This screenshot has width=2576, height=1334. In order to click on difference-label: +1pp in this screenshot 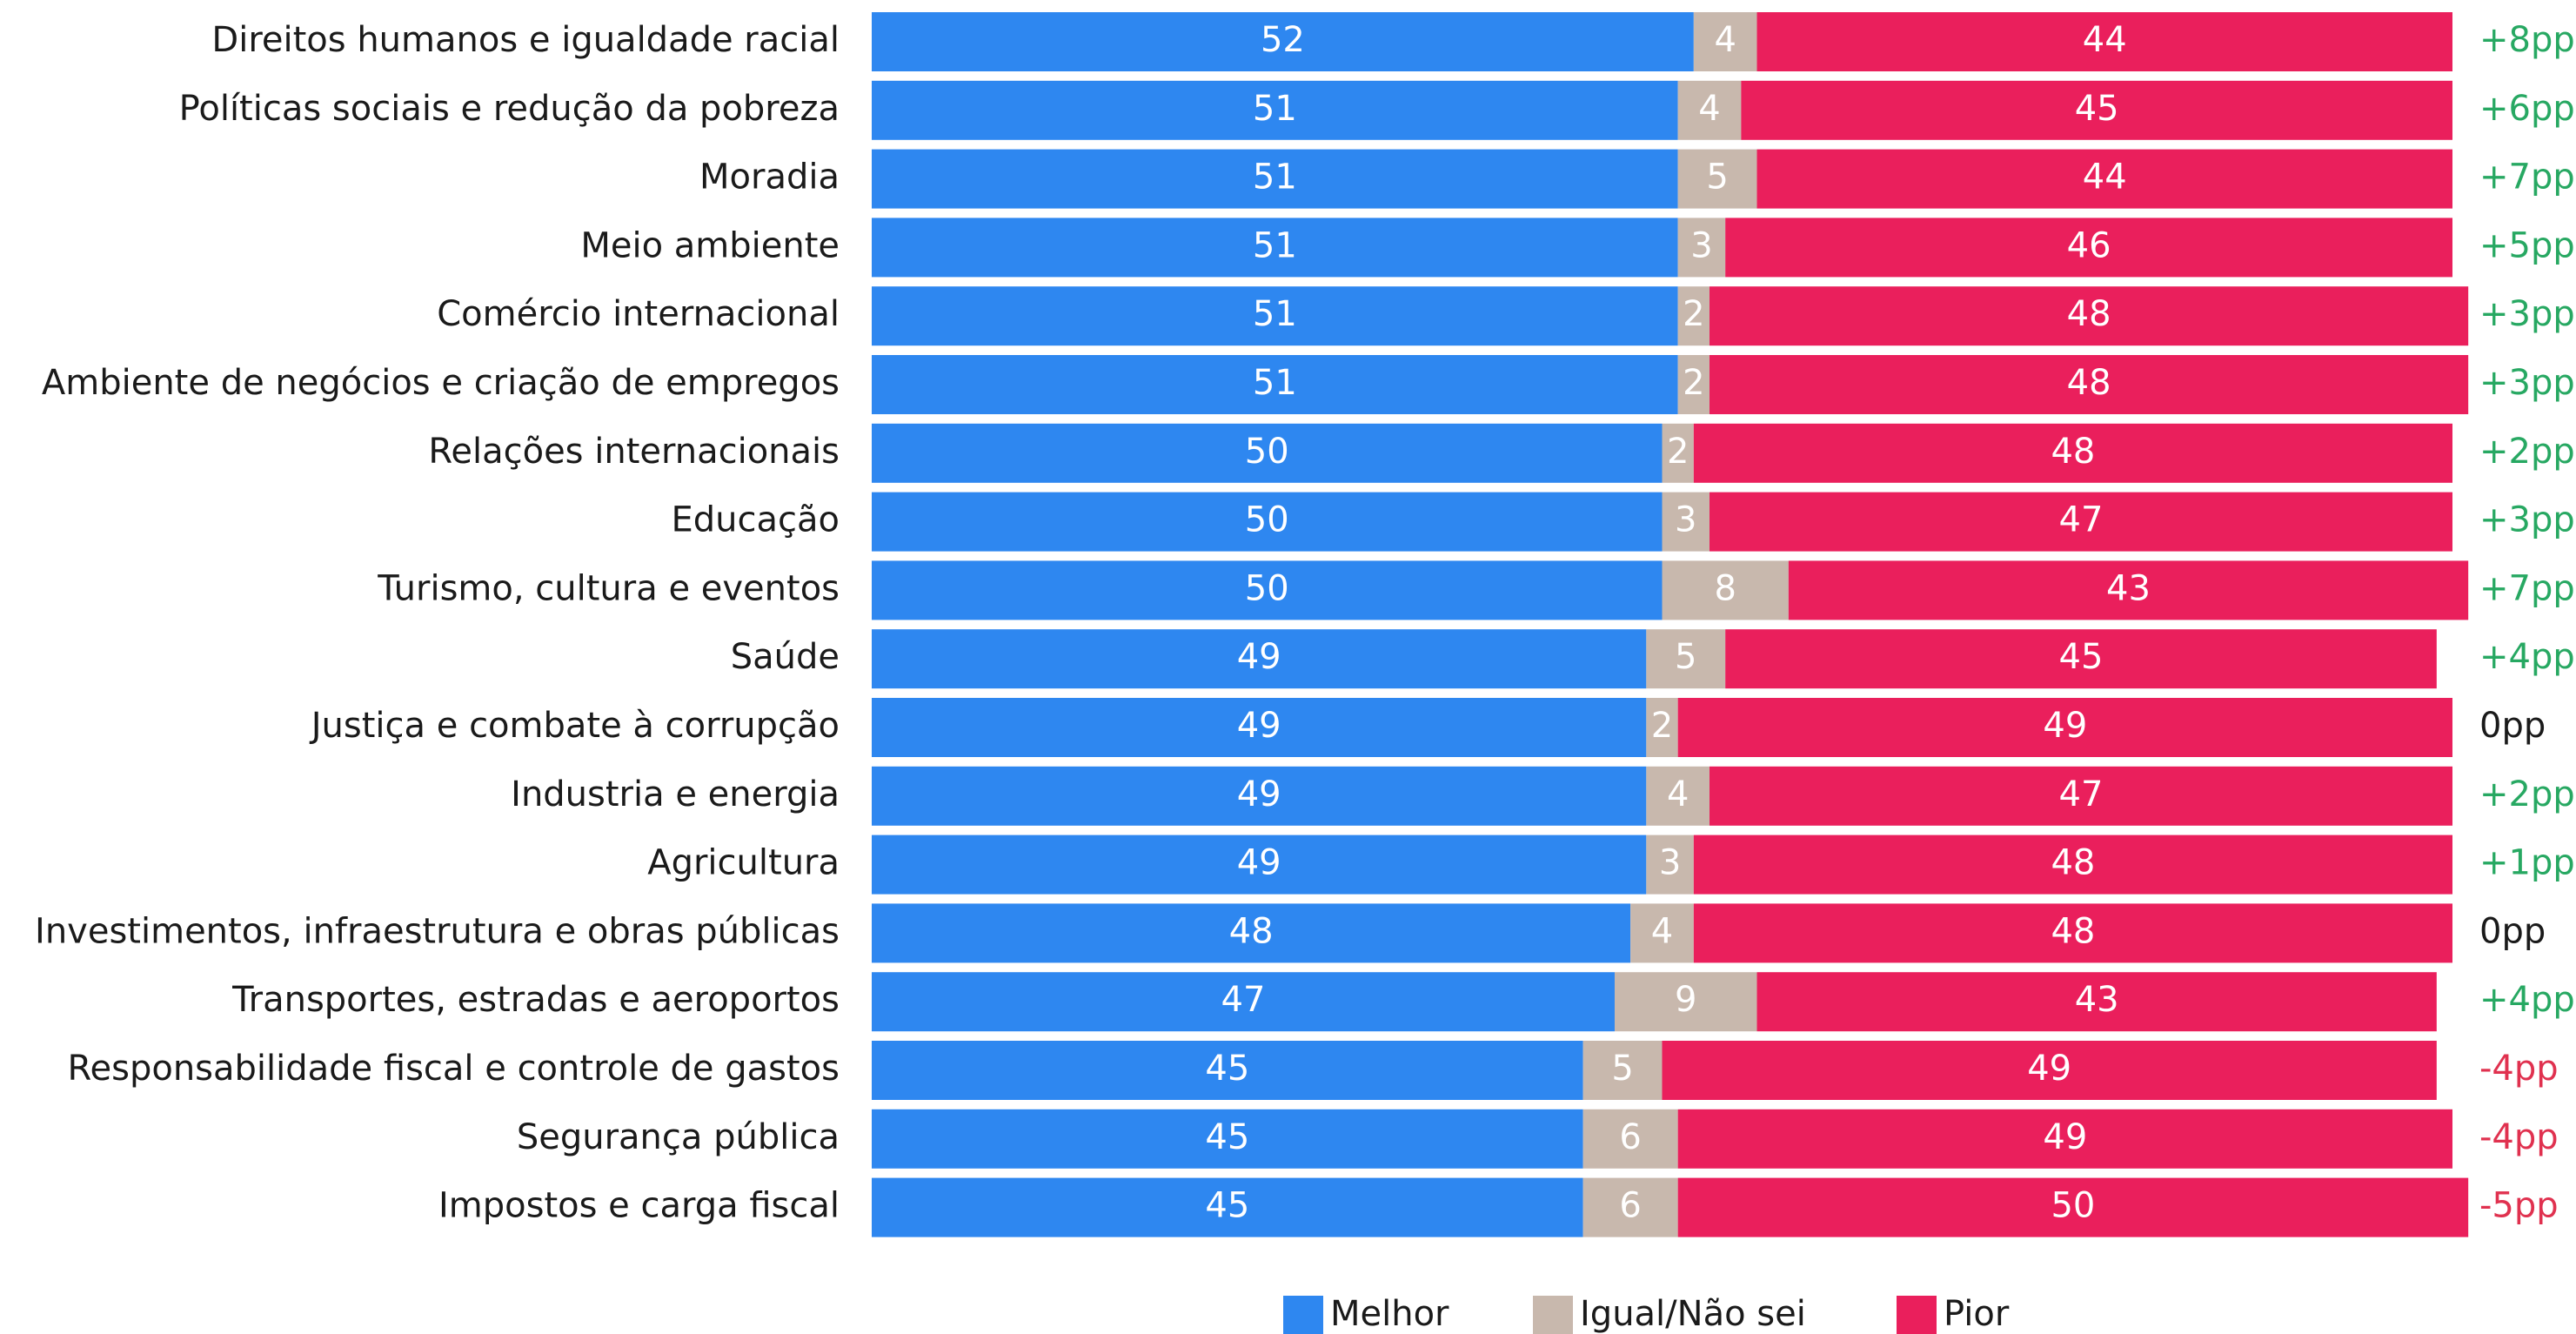, I will do `click(2527, 863)`.